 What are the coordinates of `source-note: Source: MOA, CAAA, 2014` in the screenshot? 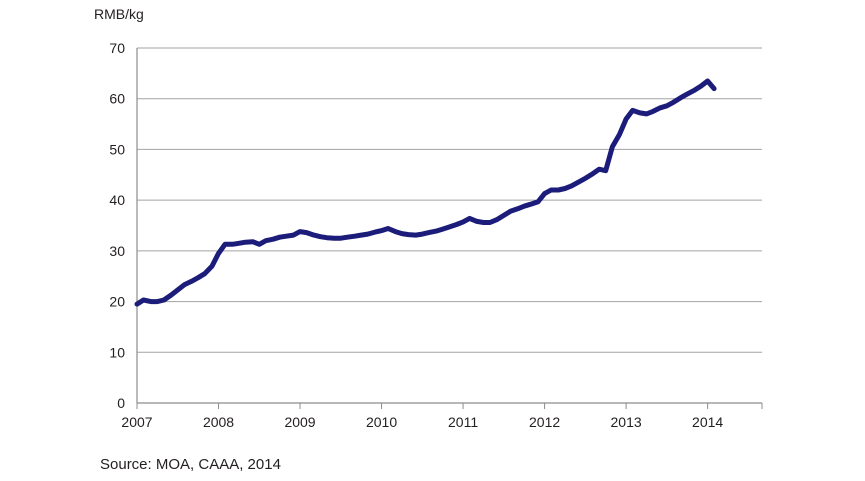 It's located at (190, 464).